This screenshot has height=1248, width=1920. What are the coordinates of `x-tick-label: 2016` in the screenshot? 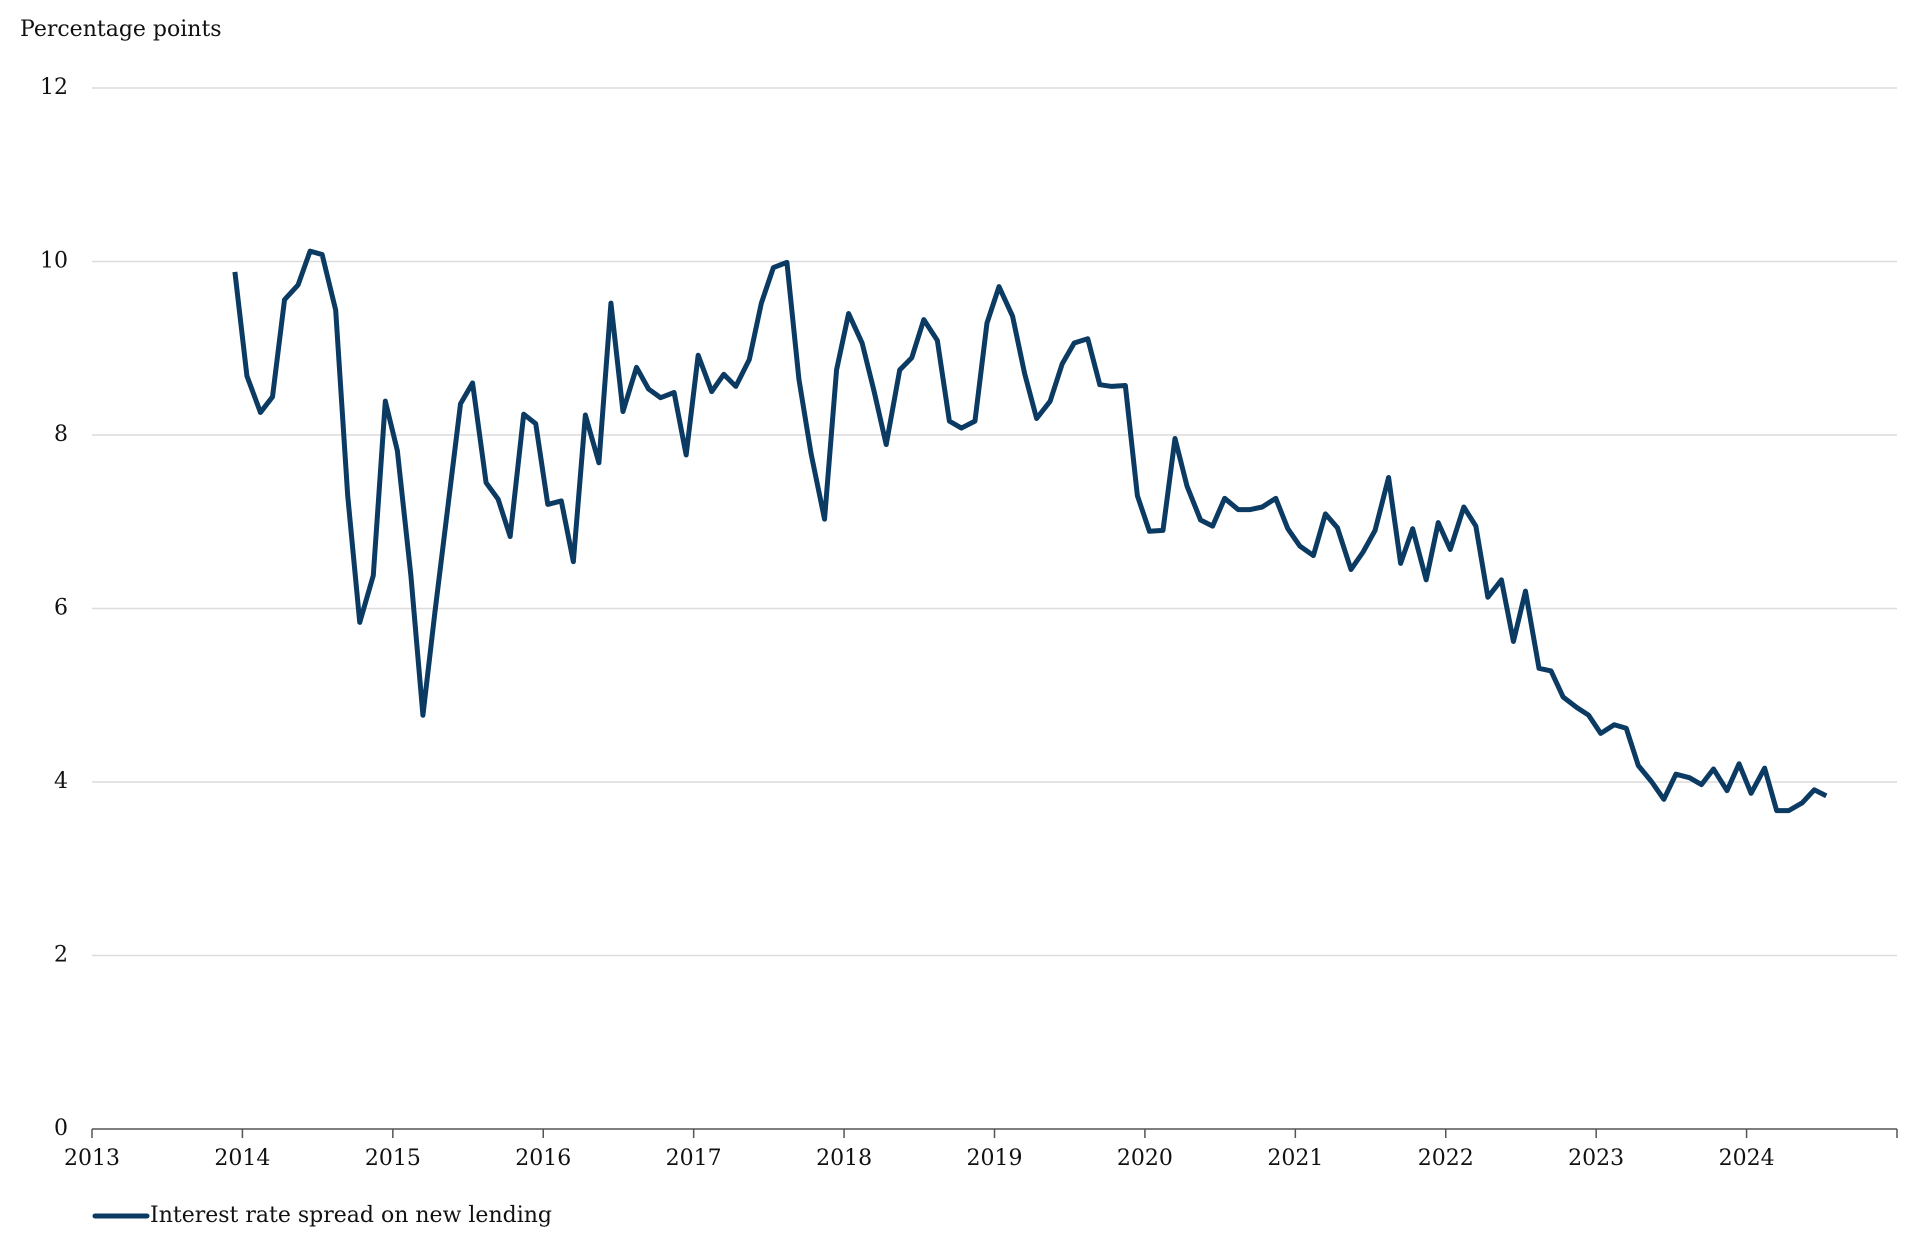 It's located at (543, 1158).